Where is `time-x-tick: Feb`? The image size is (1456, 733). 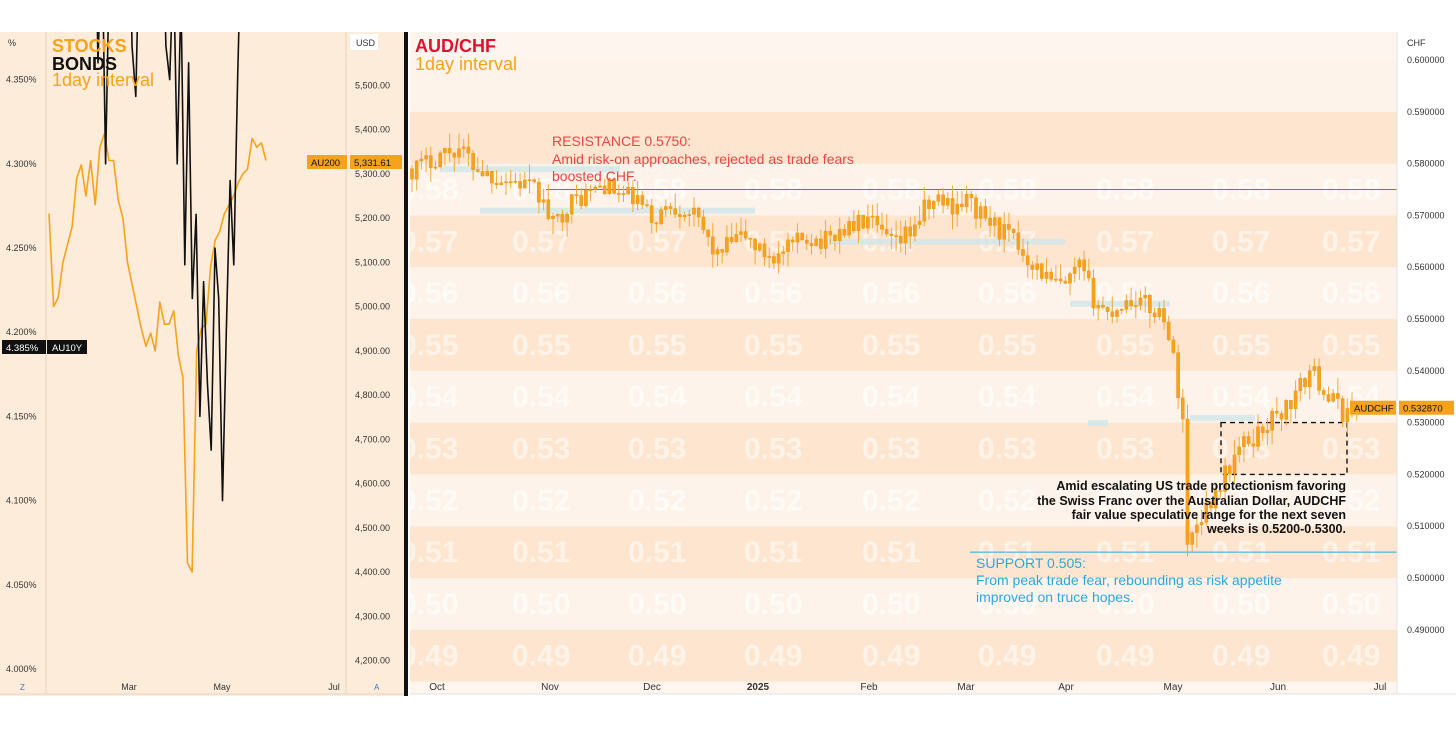 time-x-tick: Feb is located at coordinates (869, 687).